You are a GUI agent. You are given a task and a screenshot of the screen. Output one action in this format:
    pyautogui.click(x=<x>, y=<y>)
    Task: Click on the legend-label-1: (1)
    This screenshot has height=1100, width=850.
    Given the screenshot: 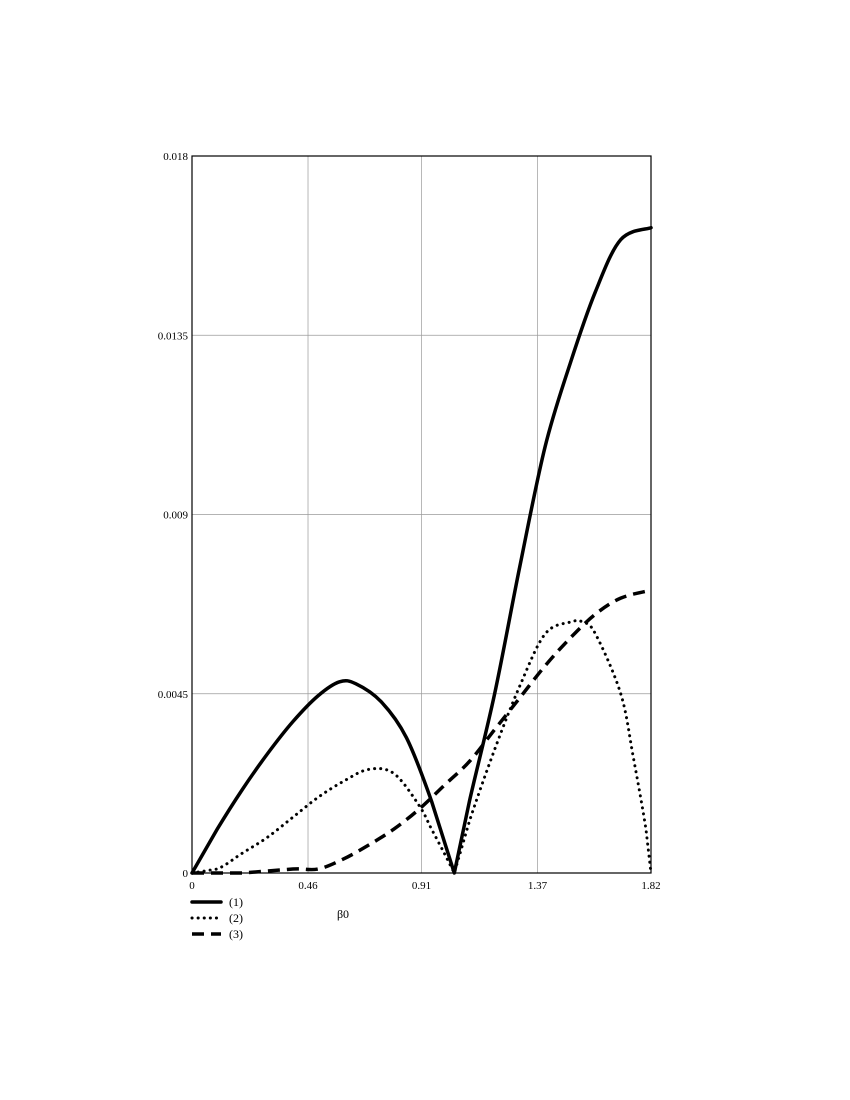 What is the action you would take?
    pyautogui.click(x=236, y=902)
    